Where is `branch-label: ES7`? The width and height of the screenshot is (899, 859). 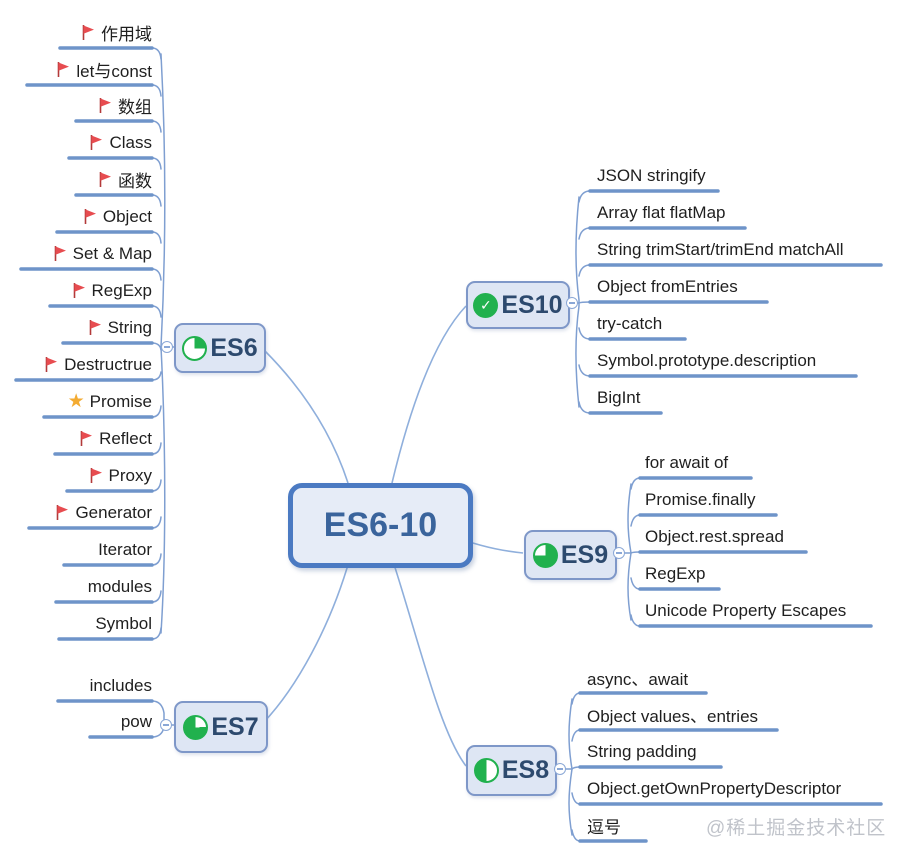
branch-label: ES7 is located at coordinates (235, 726).